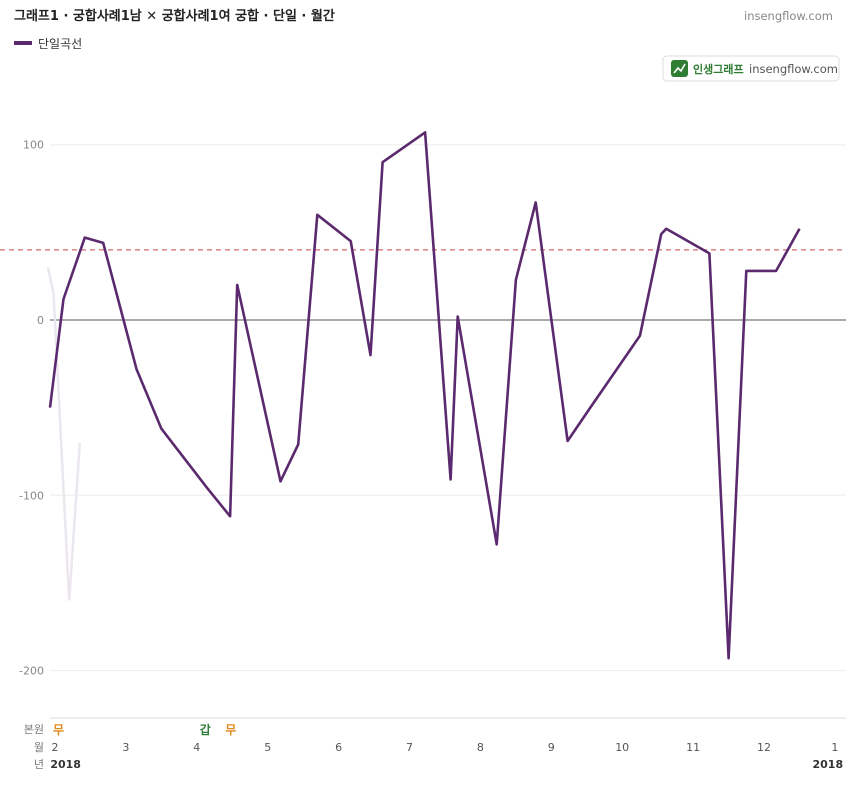 This screenshot has height=790, width=848. I want to click on chart-title: 그래프1 · 궁합사례1남 ✕ 궁합사례1여 궁합 · 단일 · 월간, so click(174, 16).